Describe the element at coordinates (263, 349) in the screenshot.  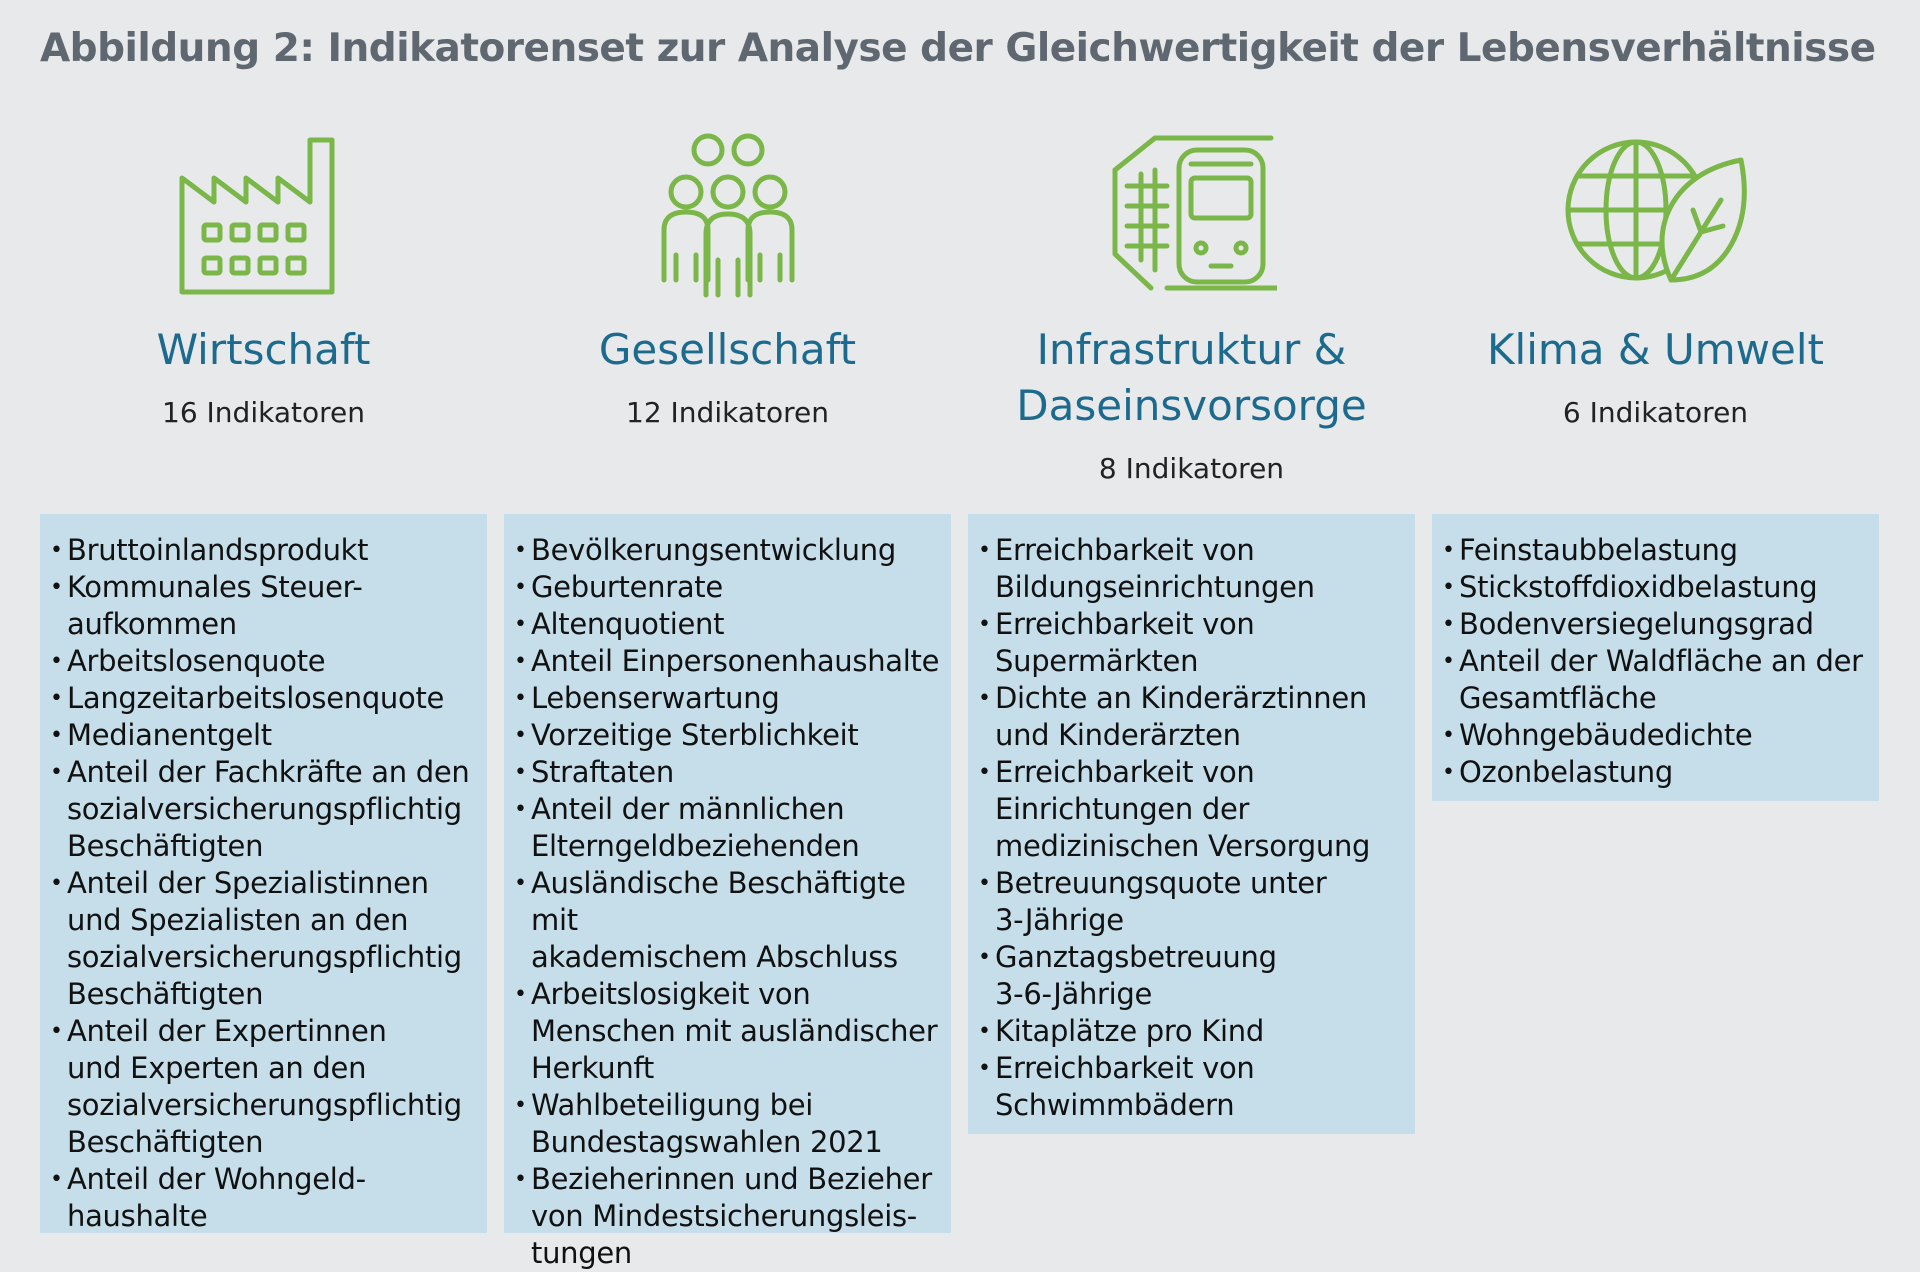
I see `category-heading: Wirtschaft` at that location.